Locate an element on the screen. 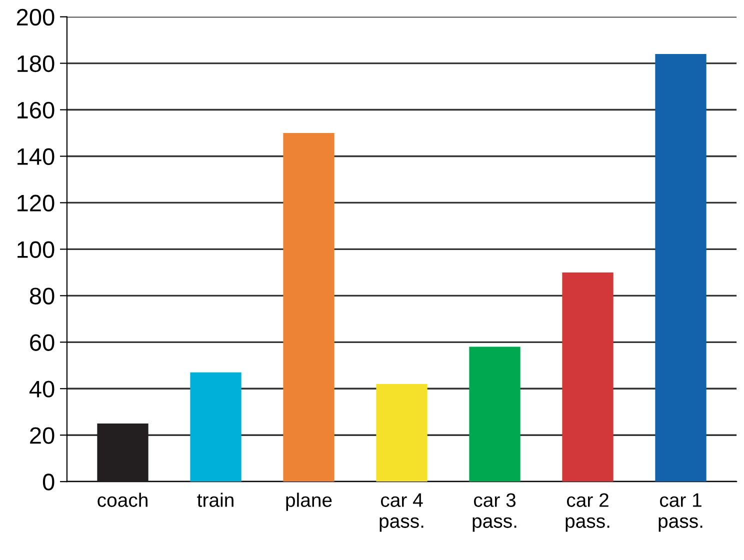 The image size is (744, 560). x-tick-label: plane is located at coordinates (309, 501).